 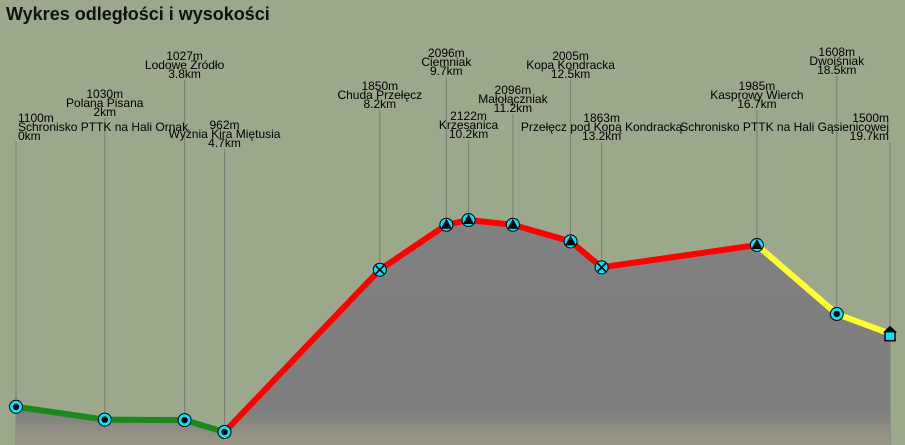 I want to click on waypoint-name-label: Kasprowy Wierch, so click(x=756, y=95).